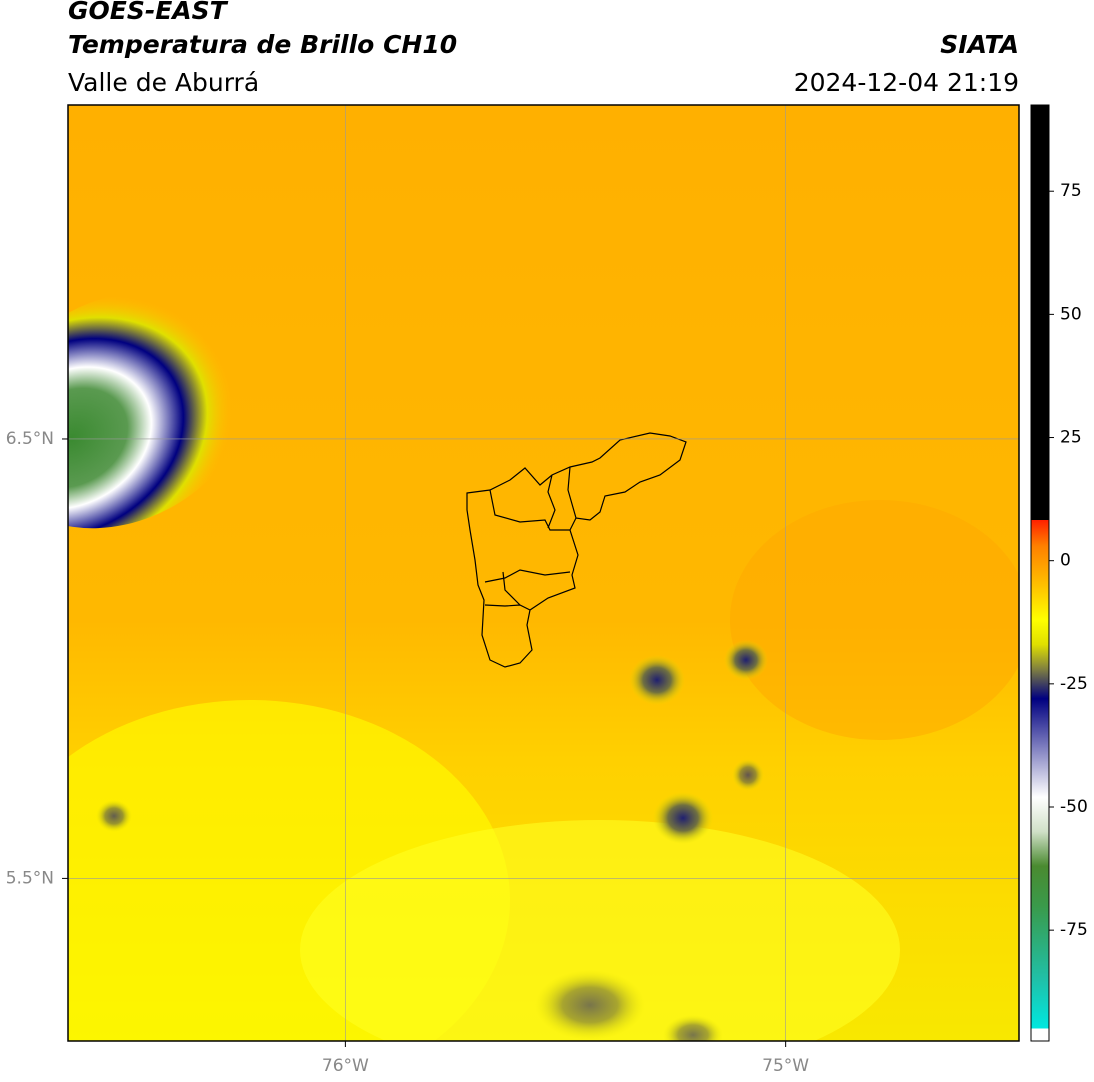 Image resolution: width=1094 pixels, height=1082 pixels. What do you see at coordinates (1074, 684) in the screenshot?
I see `colorbar-tick-label: -25` at bounding box center [1074, 684].